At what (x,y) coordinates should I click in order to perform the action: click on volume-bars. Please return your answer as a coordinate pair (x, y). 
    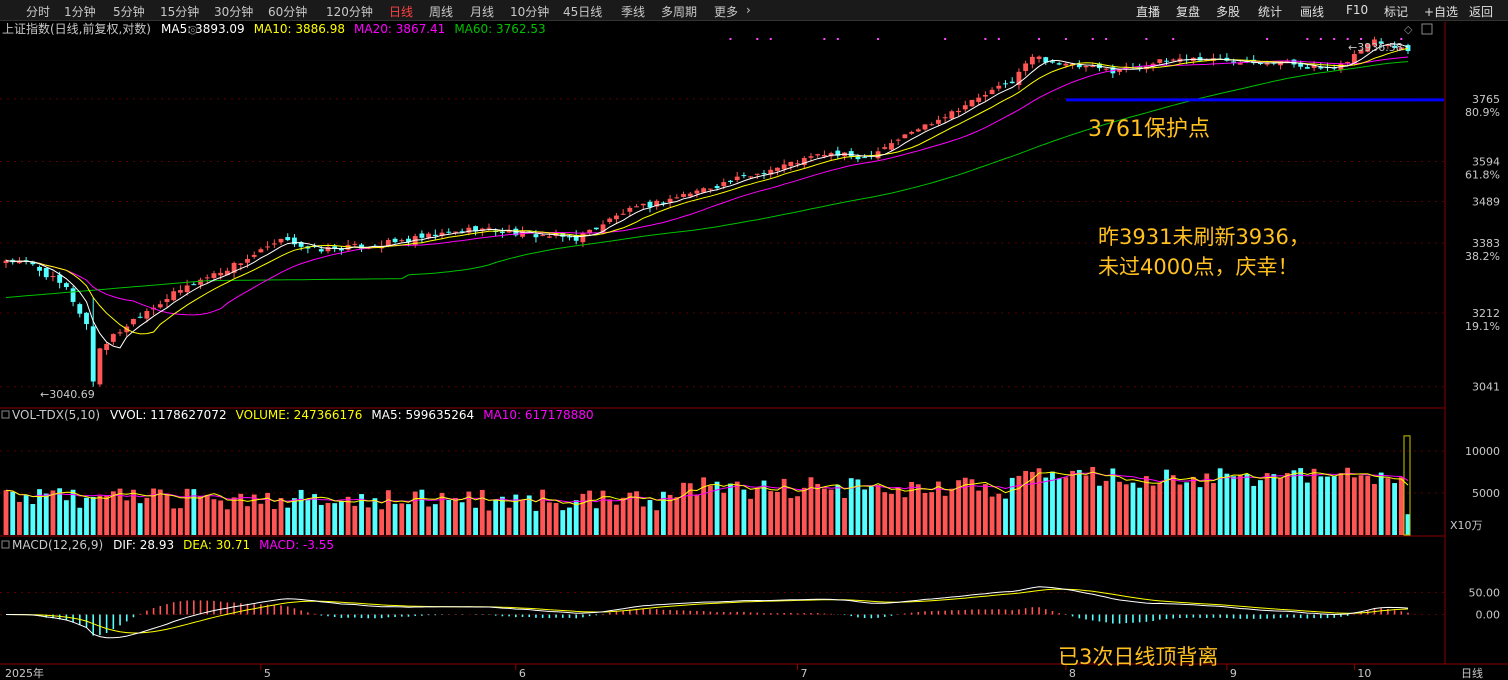
    Looking at the image, I should click on (707, 485).